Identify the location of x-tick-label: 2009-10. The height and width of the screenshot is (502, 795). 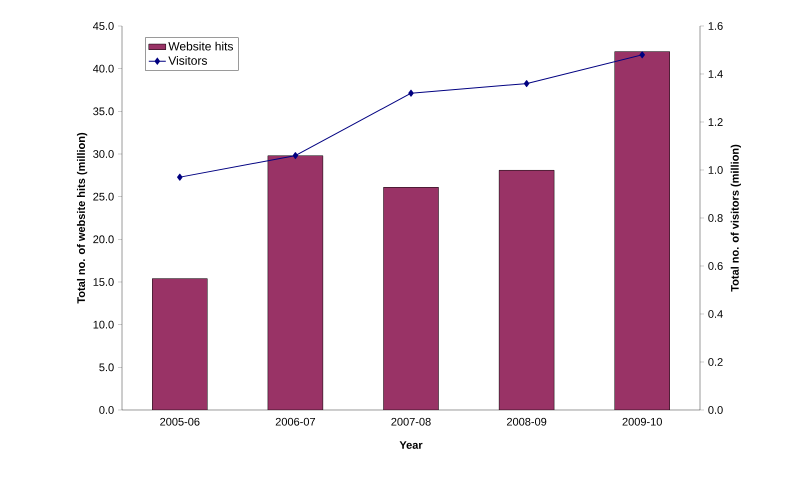
(642, 422).